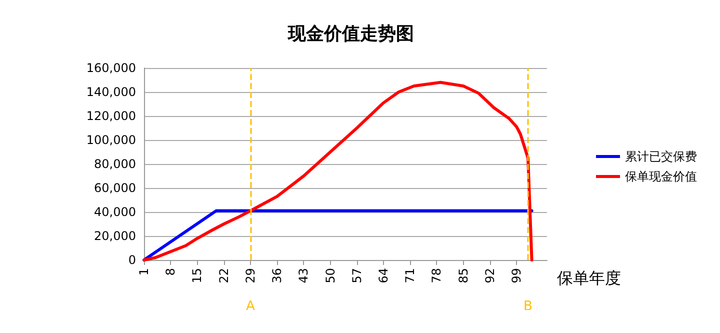 The width and height of the screenshot is (720, 333). I want to click on x-tick-label: 99, so click(517, 276).